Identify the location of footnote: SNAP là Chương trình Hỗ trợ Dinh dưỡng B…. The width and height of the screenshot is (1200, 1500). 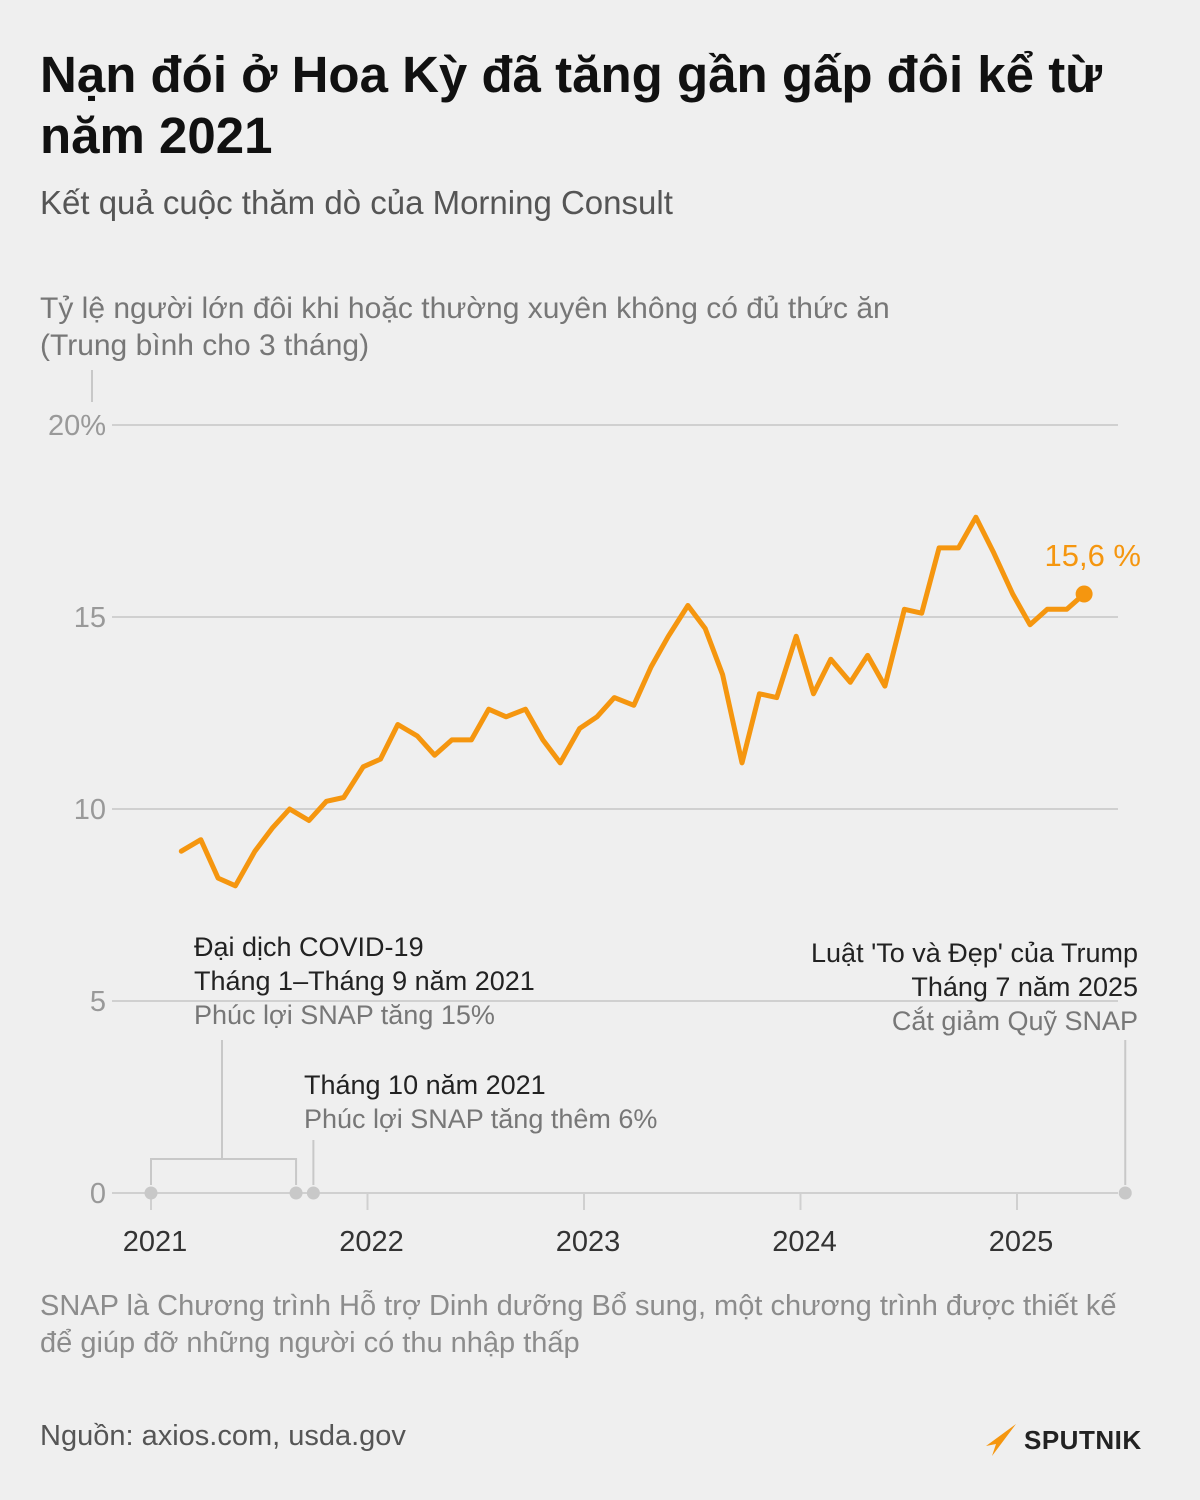
(578, 1324).